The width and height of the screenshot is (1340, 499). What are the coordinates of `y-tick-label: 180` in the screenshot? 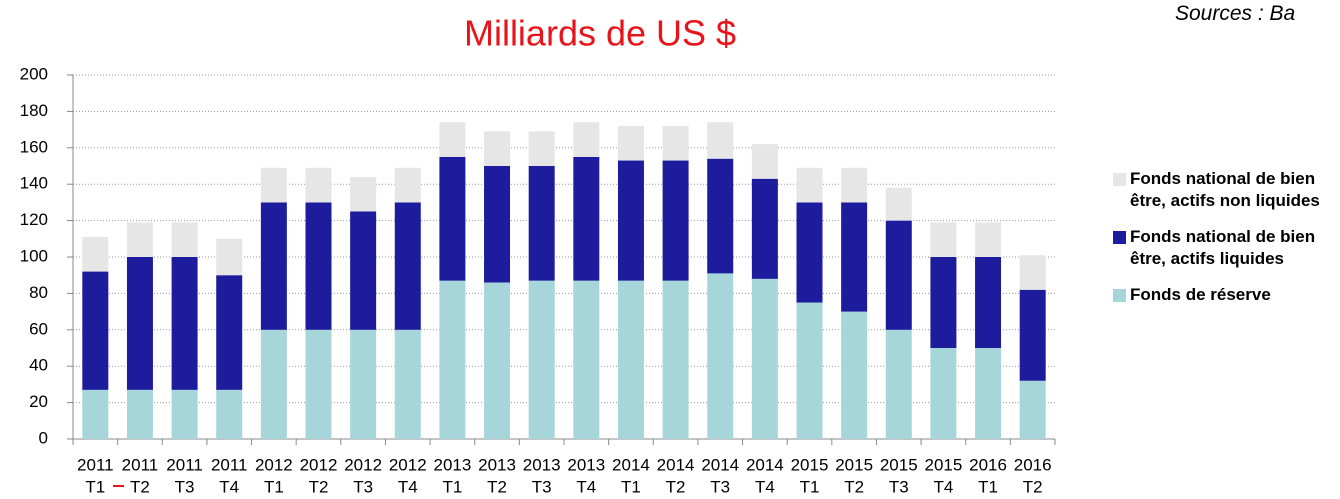 It's located at (34, 110).